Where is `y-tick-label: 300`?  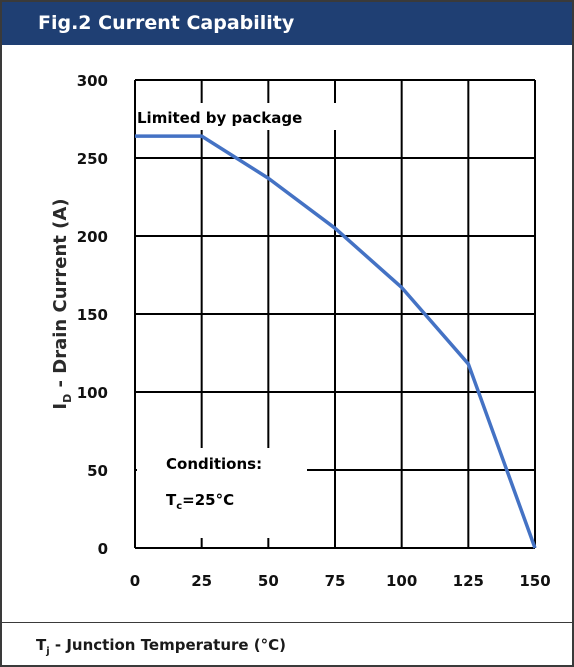 y-tick-label: 300 is located at coordinates (92, 81).